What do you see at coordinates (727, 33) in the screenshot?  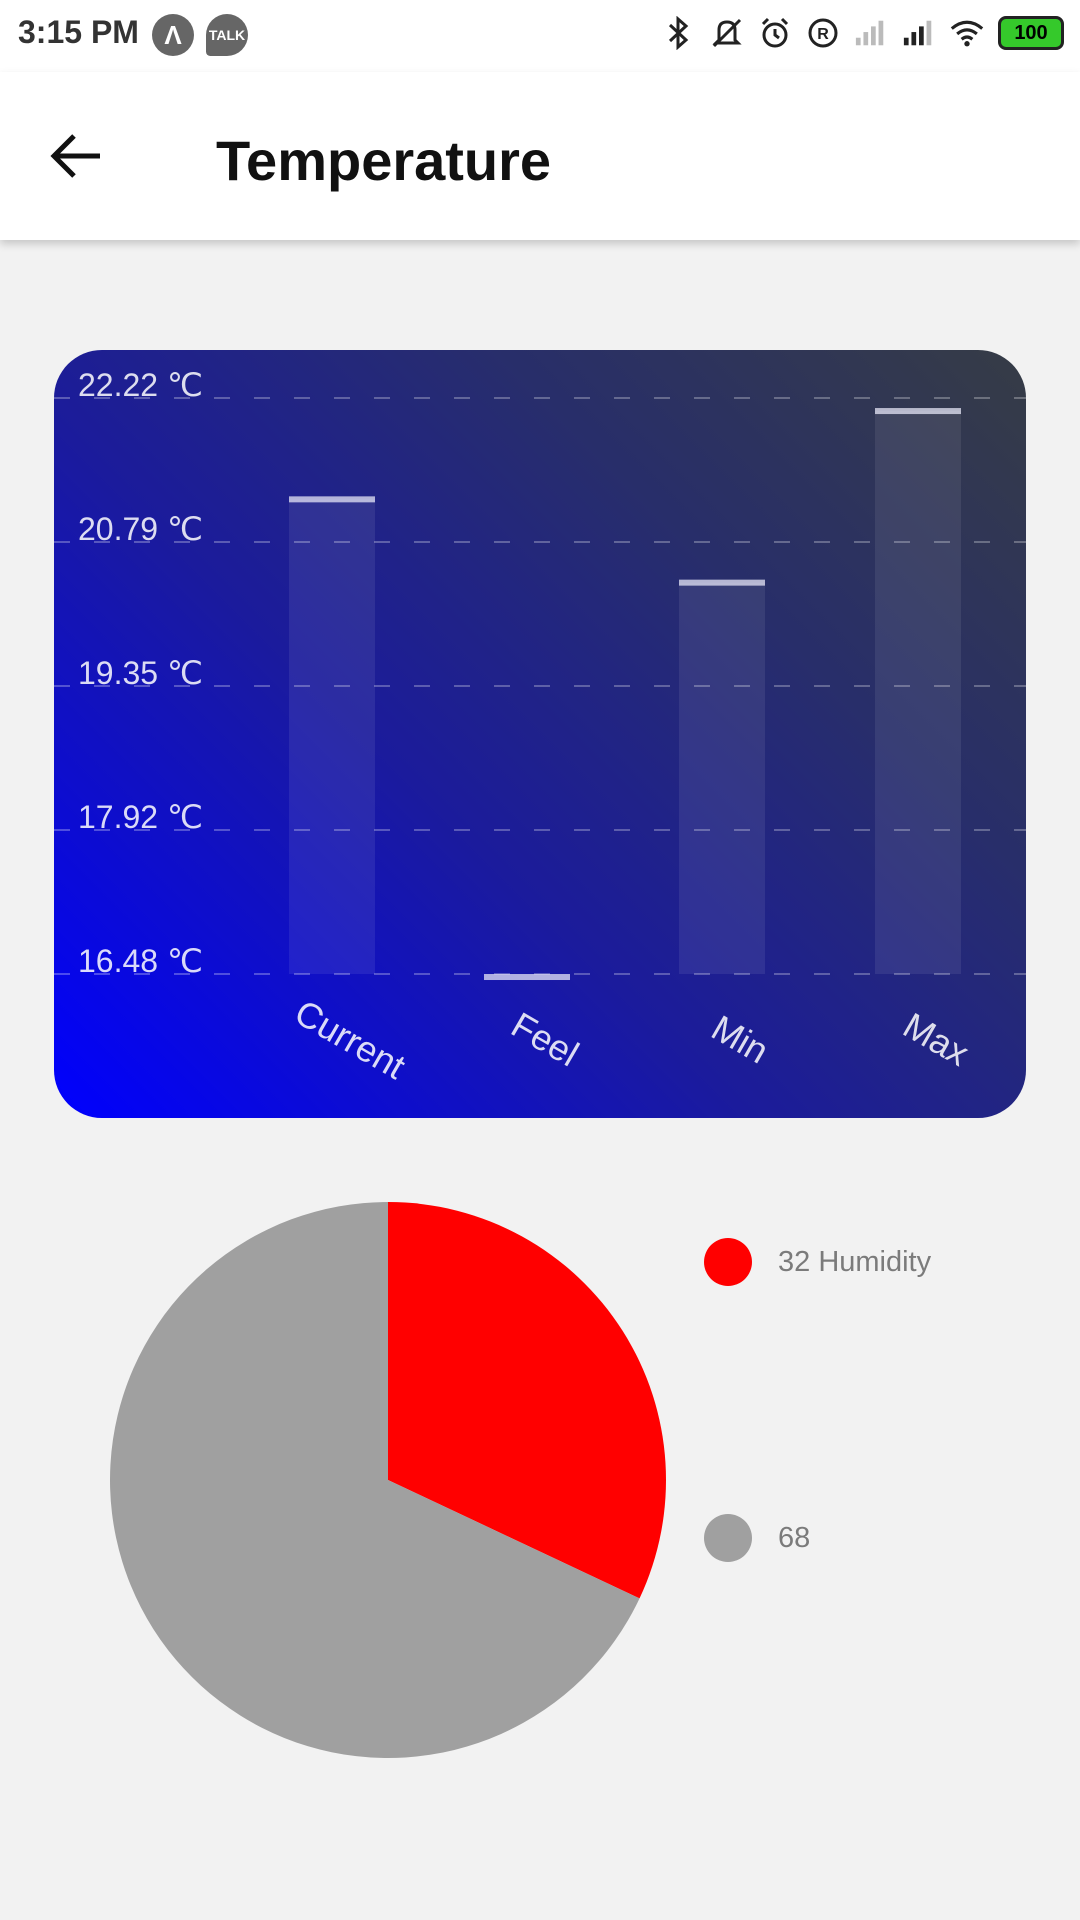 I see `mute-icon` at bounding box center [727, 33].